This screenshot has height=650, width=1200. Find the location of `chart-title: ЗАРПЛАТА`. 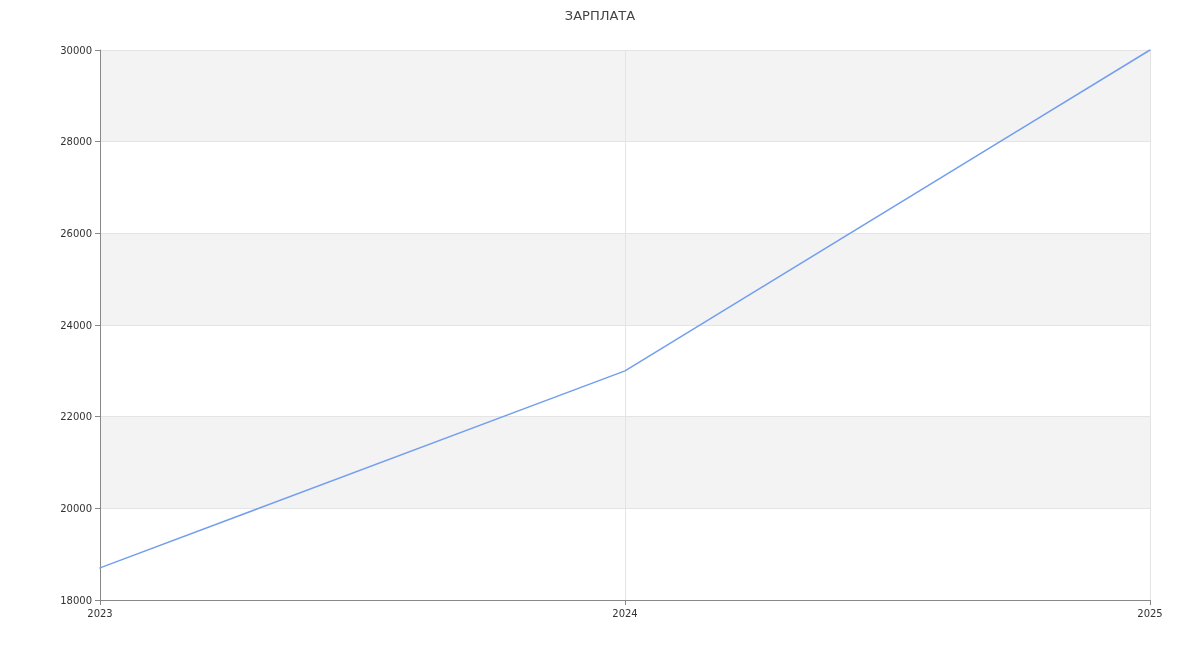

chart-title: ЗАРПЛАТА is located at coordinates (600, 15).